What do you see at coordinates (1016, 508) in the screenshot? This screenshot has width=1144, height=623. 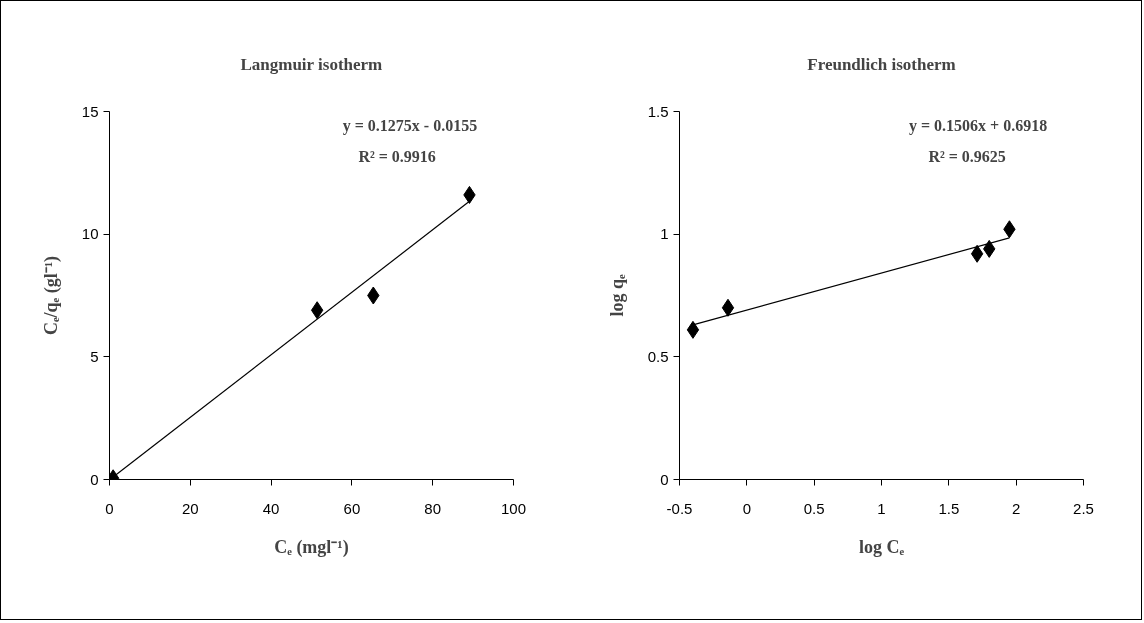 I see `x-tick-label: 2` at bounding box center [1016, 508].